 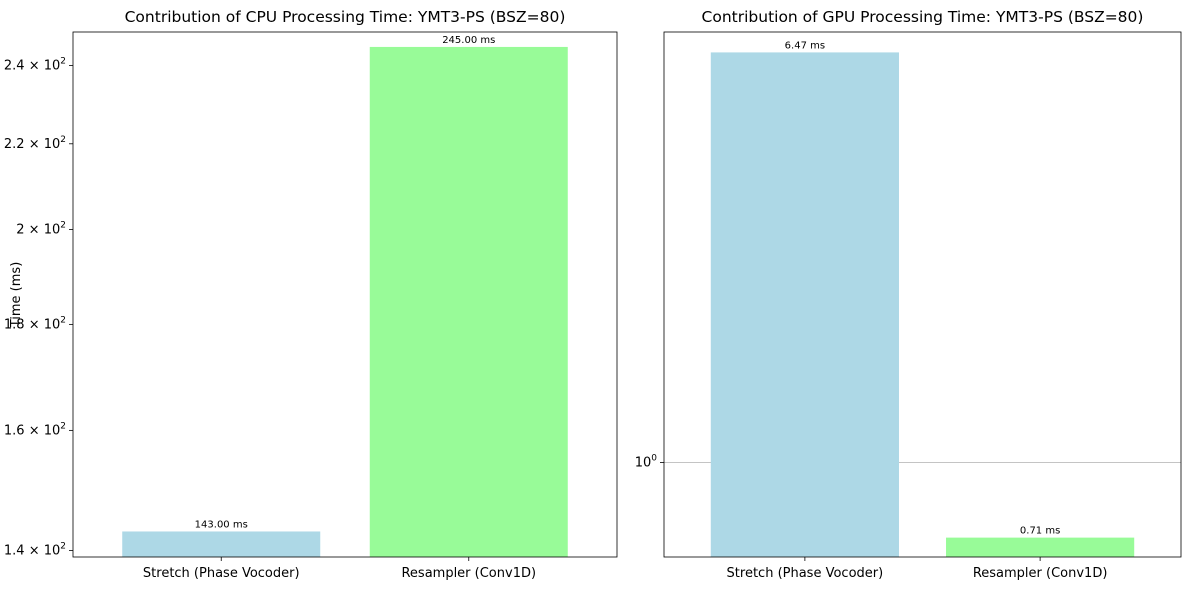 I want to click on gpu-y-tick-label: 100, so click(x=646, y=461).